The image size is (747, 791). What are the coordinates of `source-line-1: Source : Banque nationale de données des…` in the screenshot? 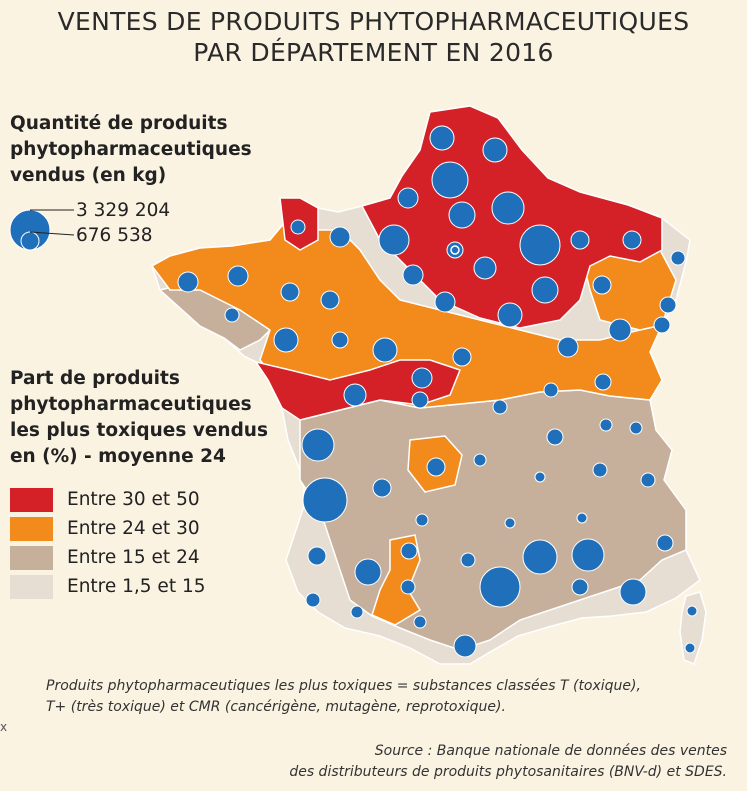 It's located at (550, 751).